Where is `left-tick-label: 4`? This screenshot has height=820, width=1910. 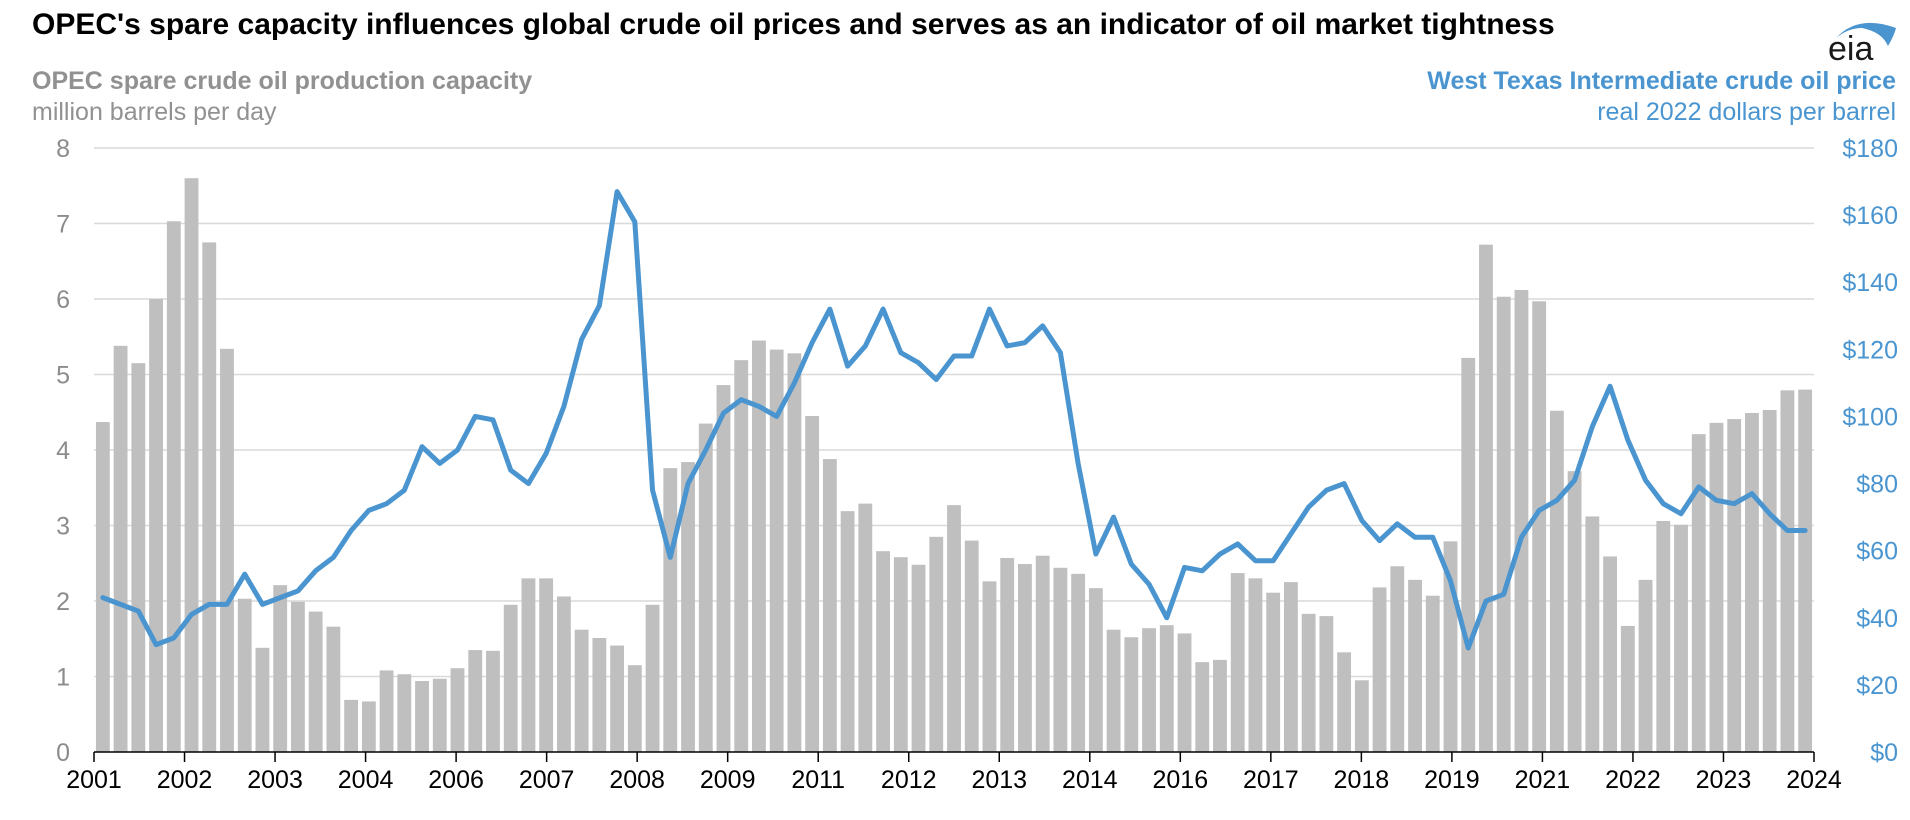 left-tick-label: 4 is located at coordinates (63, 451).